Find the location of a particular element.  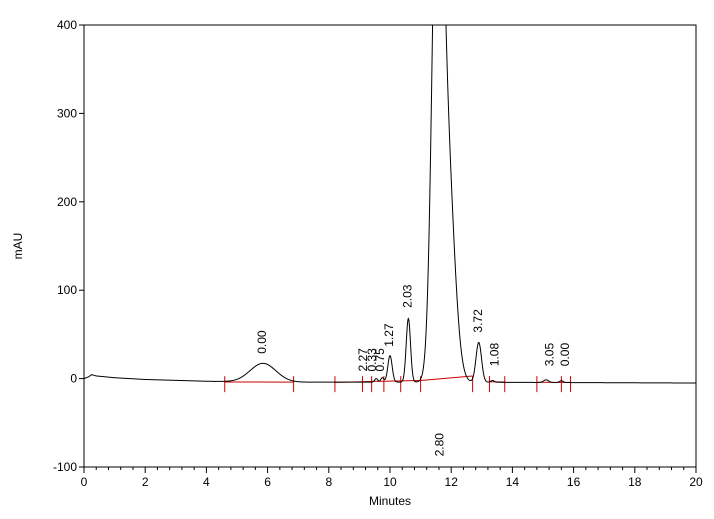

x-tick-label: 18 is located at coordinates (635, 482).